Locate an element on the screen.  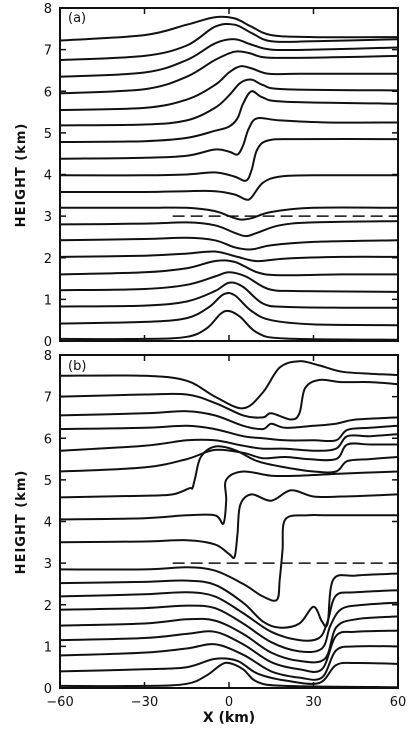
panel-a-y-tick-label: 2 is located at coordinates (48, 259).